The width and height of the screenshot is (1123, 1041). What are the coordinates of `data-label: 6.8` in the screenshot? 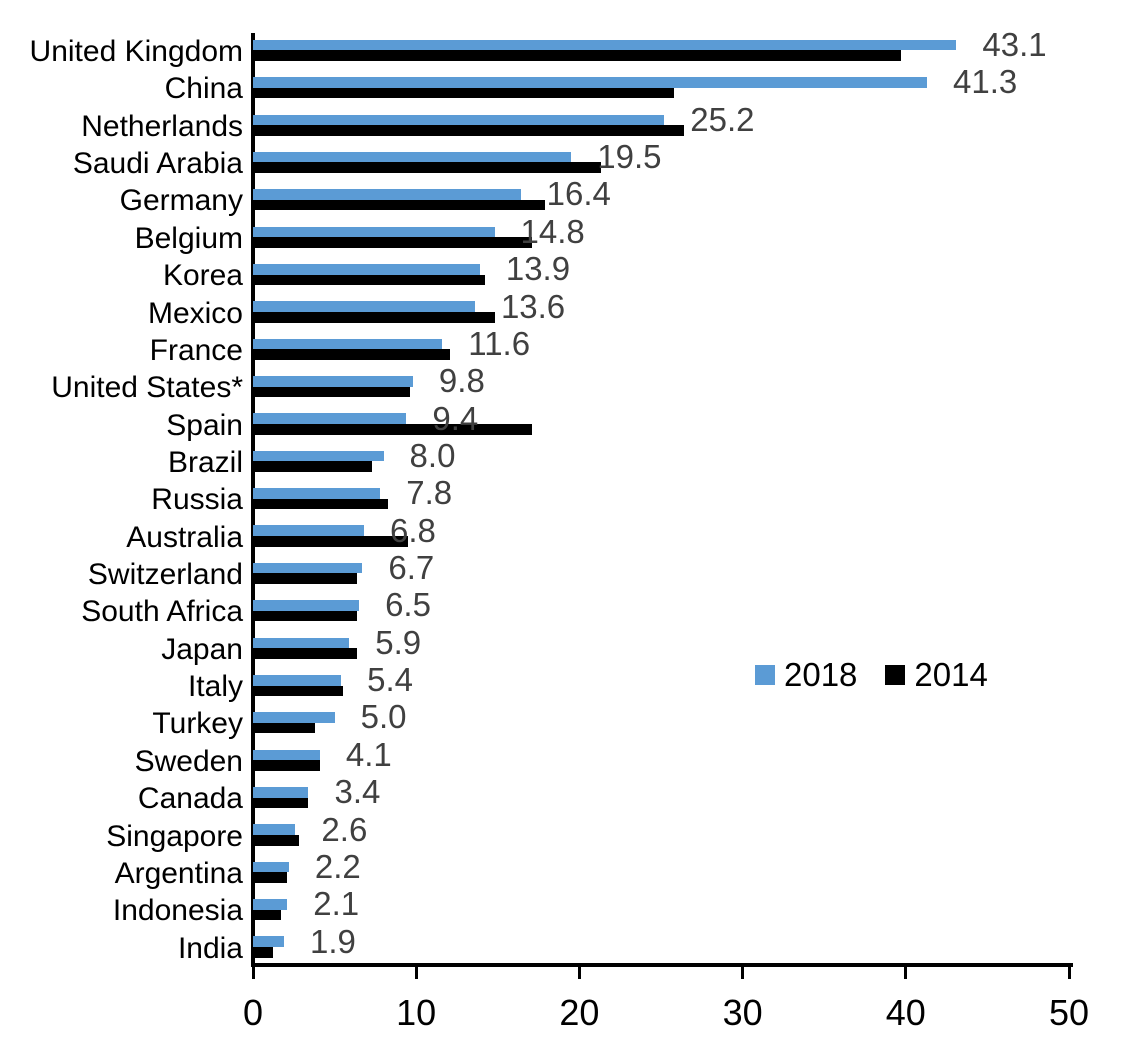 It's located at (412, 530).